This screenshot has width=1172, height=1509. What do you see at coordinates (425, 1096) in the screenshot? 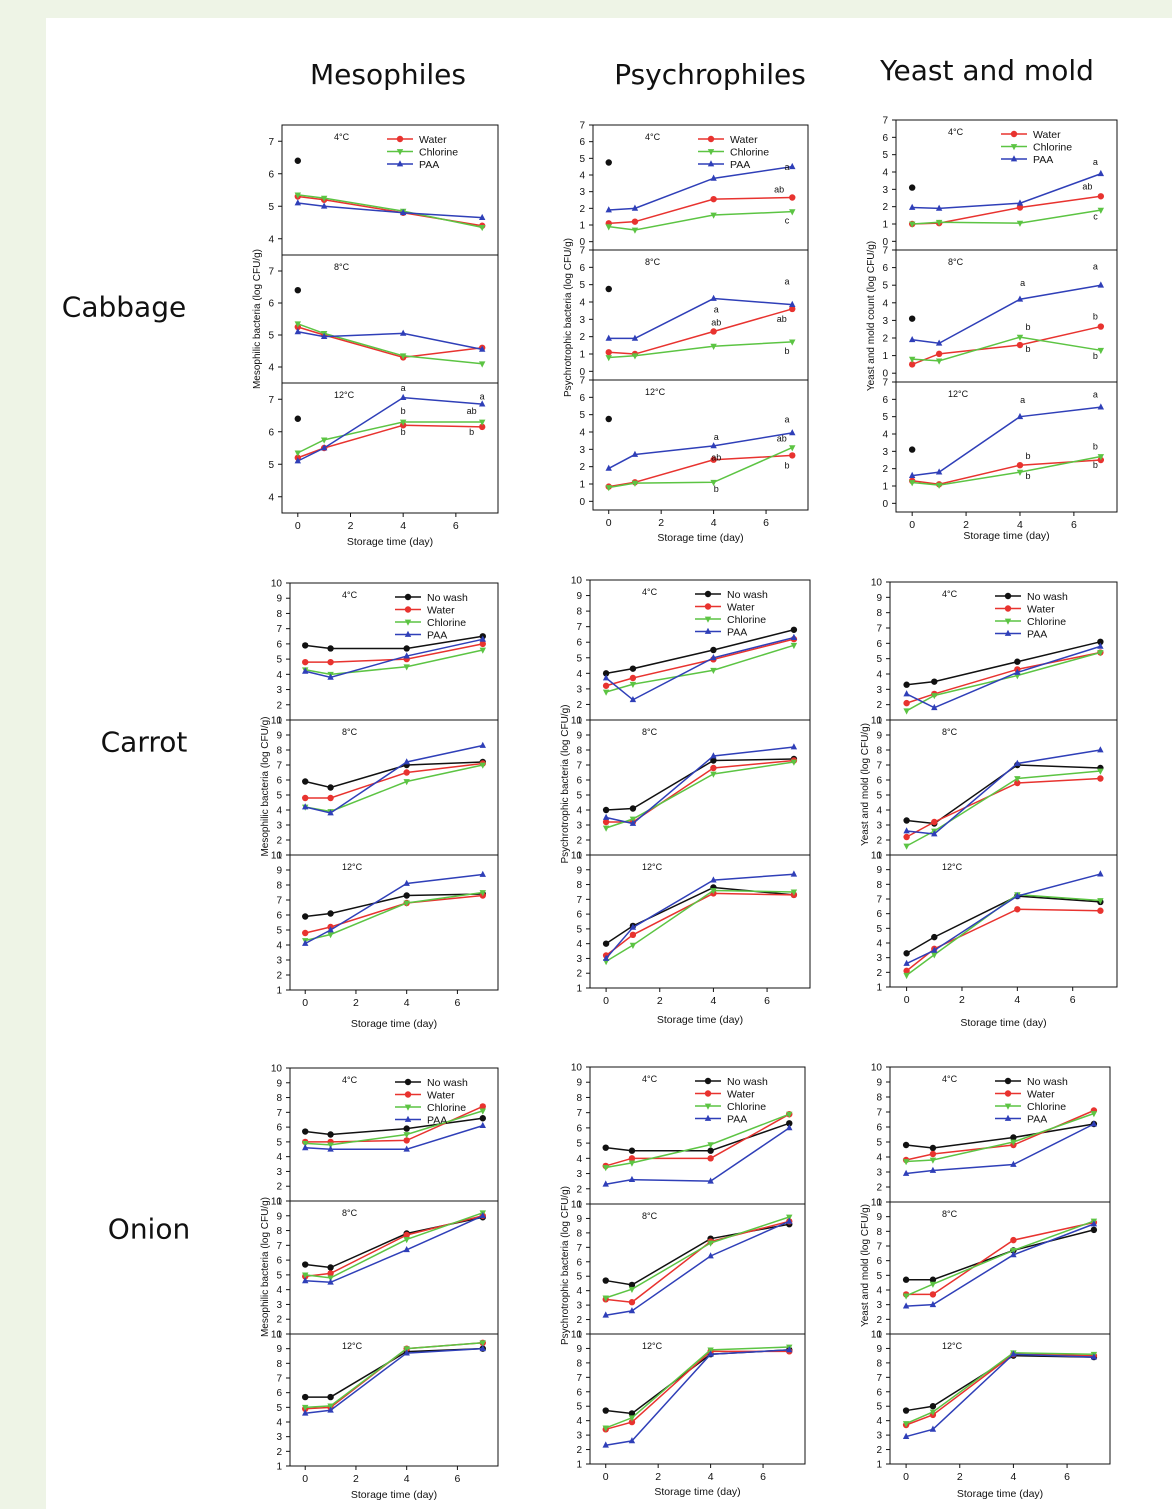
I see `legend-entry-water: Water` at bounding box center [425, 1096].